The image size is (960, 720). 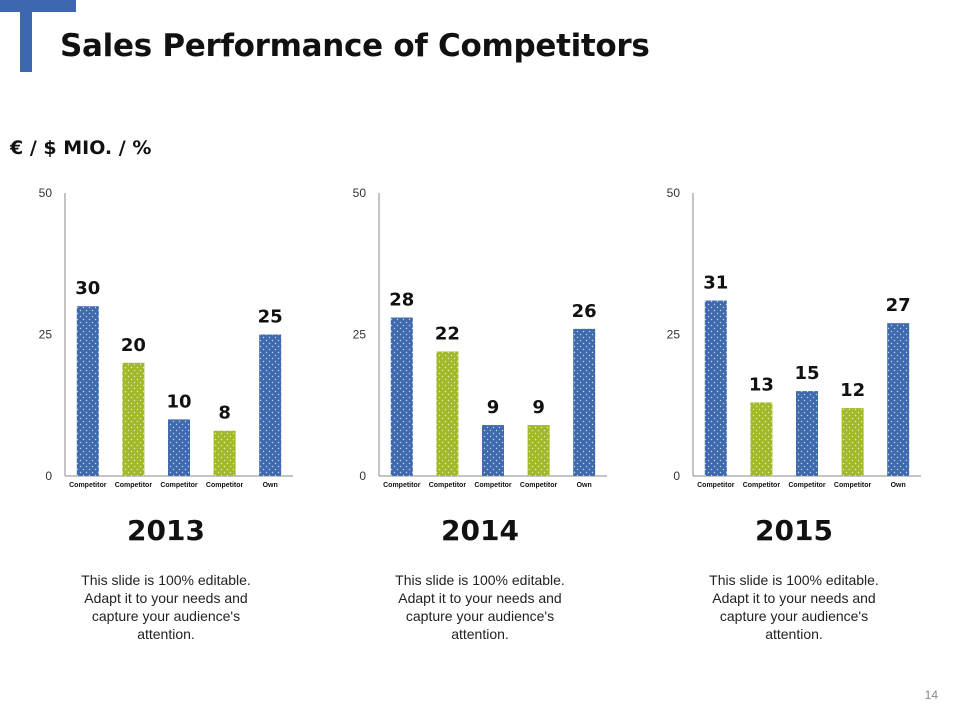 I want to click on chart-title-2014: 2014, so click(x=480, y=530).